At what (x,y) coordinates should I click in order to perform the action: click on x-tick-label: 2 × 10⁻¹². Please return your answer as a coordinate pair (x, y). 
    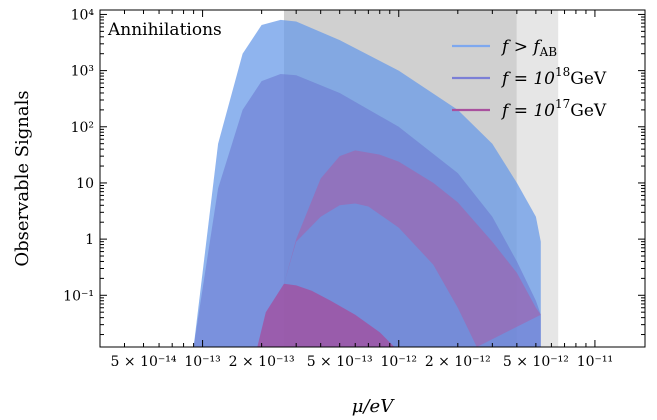
    Looking at the image, I should click on (458, 362).